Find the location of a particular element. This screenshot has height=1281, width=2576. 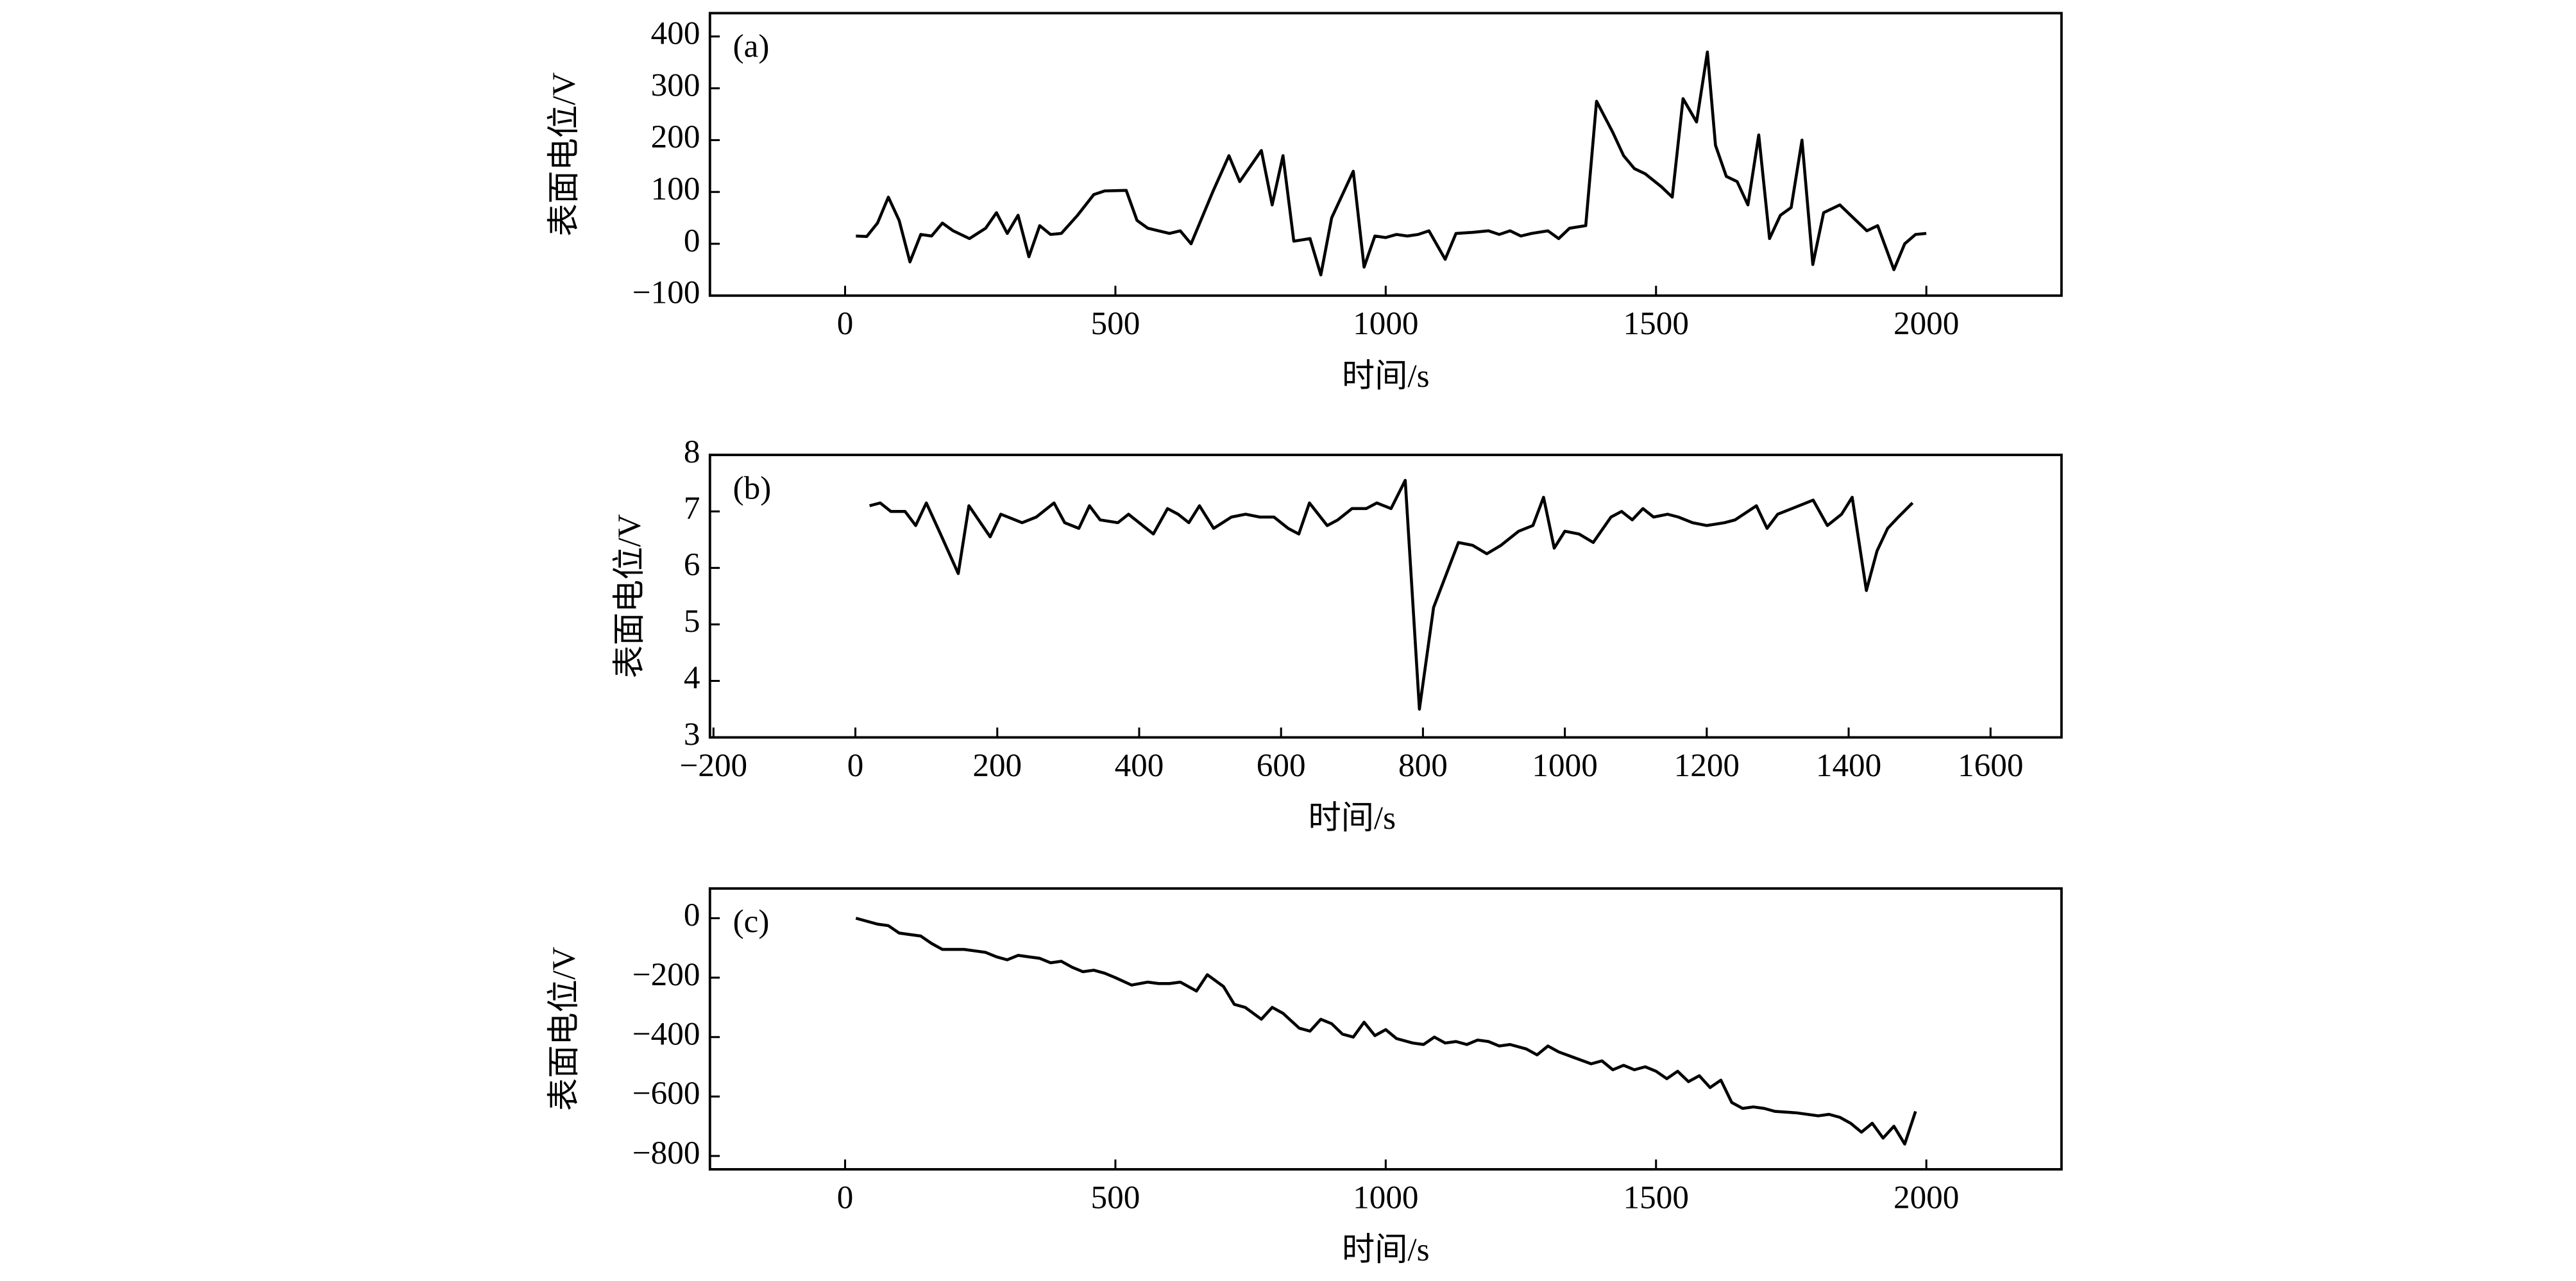

y-tick-label: 300 is located at coordinates (675, 85).